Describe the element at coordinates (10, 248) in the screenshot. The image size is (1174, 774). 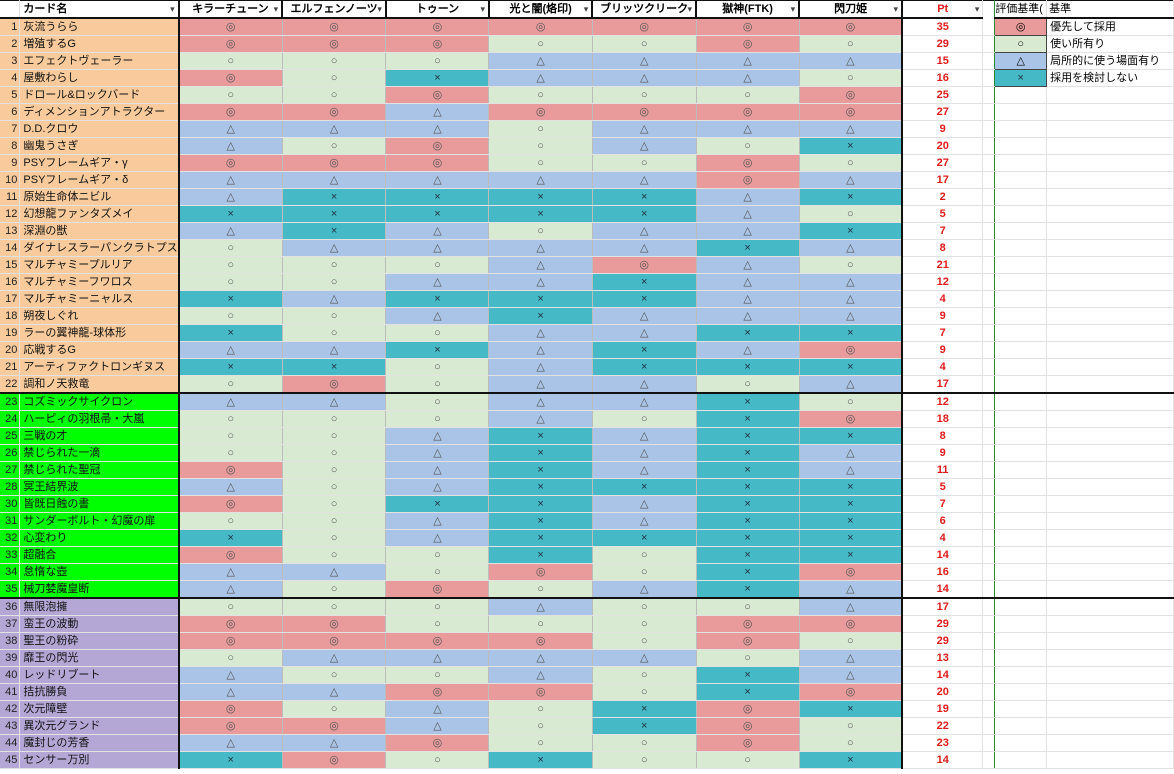
I see `row-number: 14` at that location.